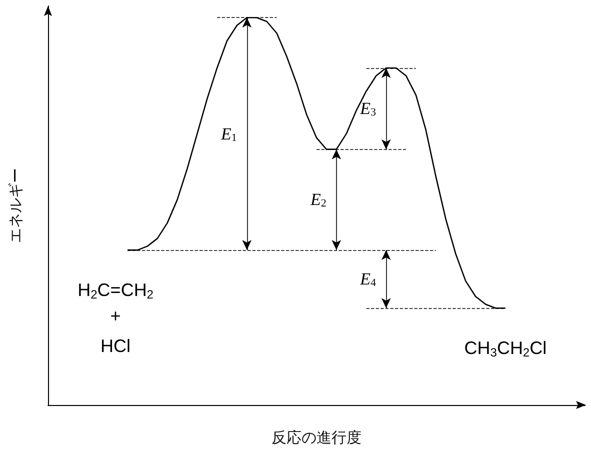 Image resolution: width=591 pixels, height=450 pixels. I want to click on x-axis-title: 反応の進行度, so click(317, 437).